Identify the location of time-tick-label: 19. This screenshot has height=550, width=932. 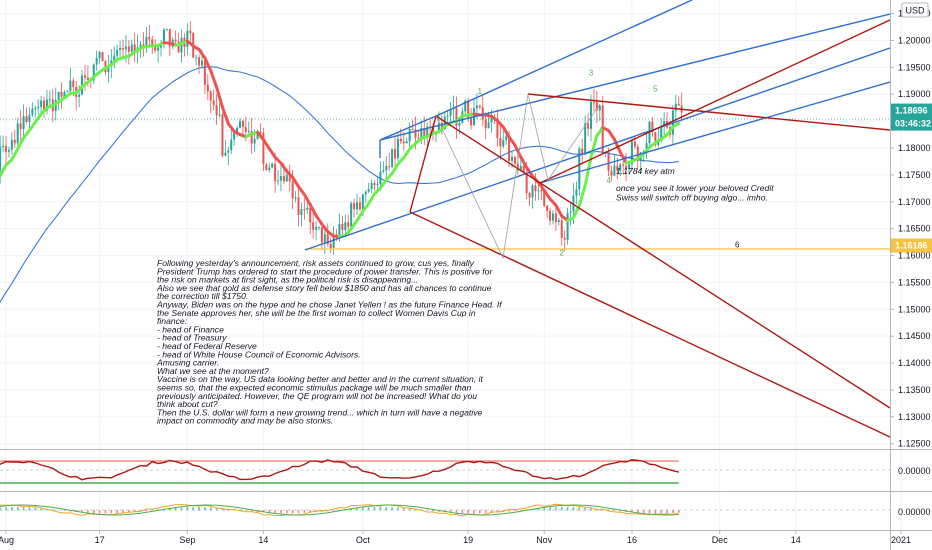
(468, 540).